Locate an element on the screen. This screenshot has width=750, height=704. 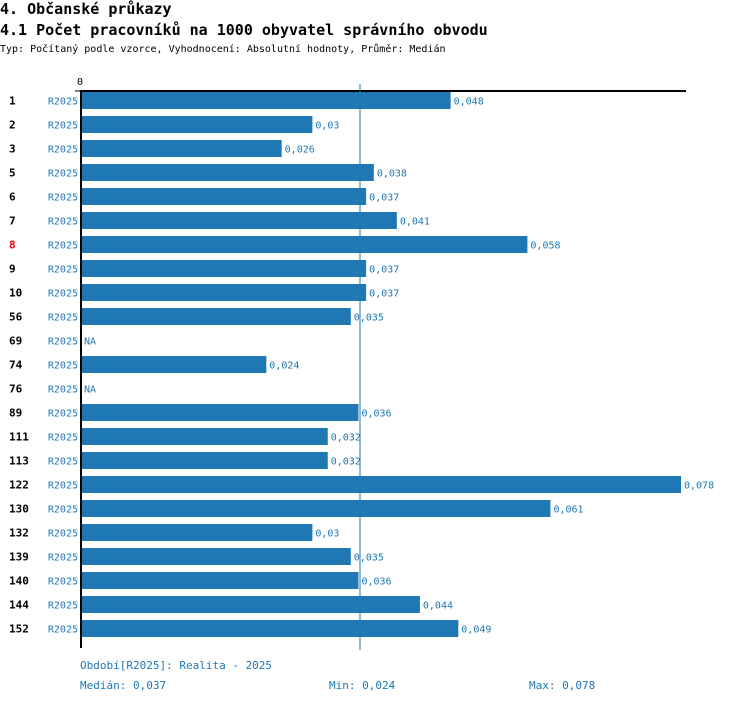
value-label: 0,038 is located at coordinates (392, 174).